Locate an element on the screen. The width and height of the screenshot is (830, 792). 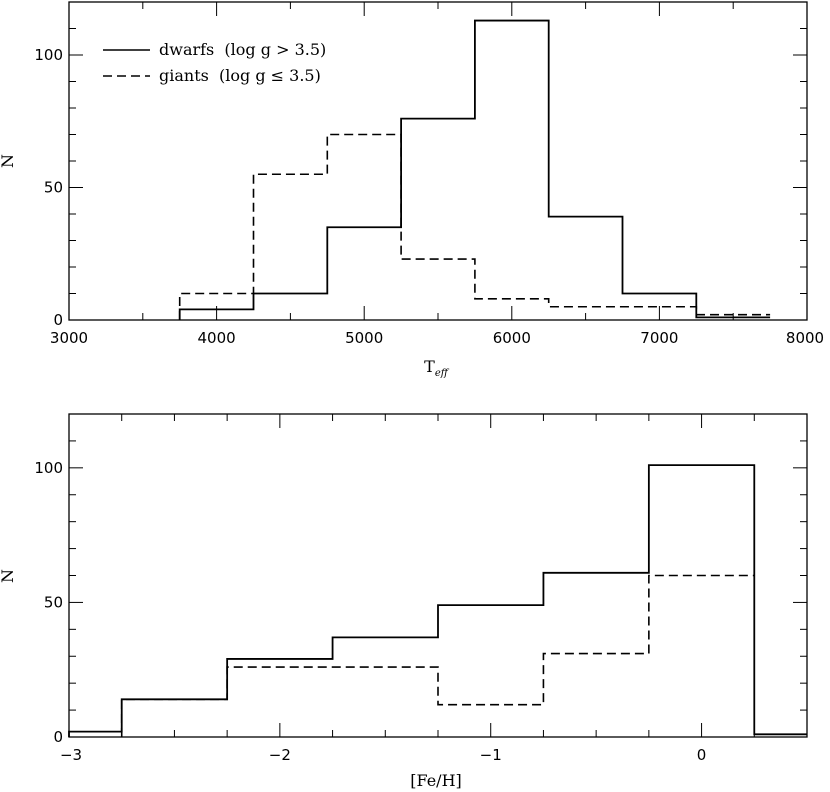
x-tick-label: 6000 is located at coordinates (512, 338).